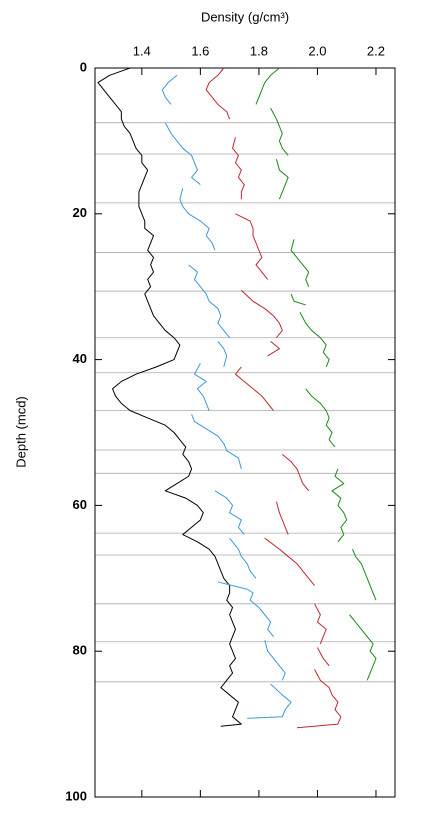 The height and width of the screenshot is (832, 438). I want to click on x-tick-label: 2.0, so click(317, 50).